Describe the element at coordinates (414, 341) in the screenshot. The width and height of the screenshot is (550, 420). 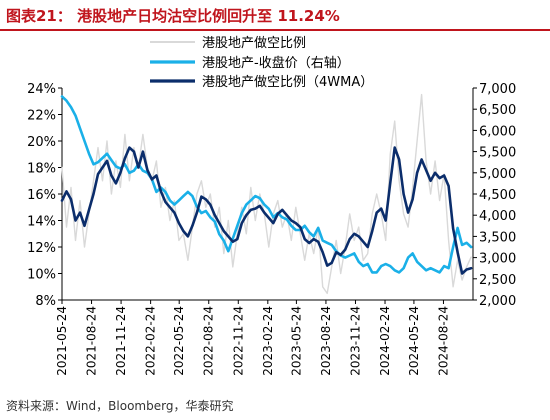
I see `x-tick-label: 2024-05-24` at that location.